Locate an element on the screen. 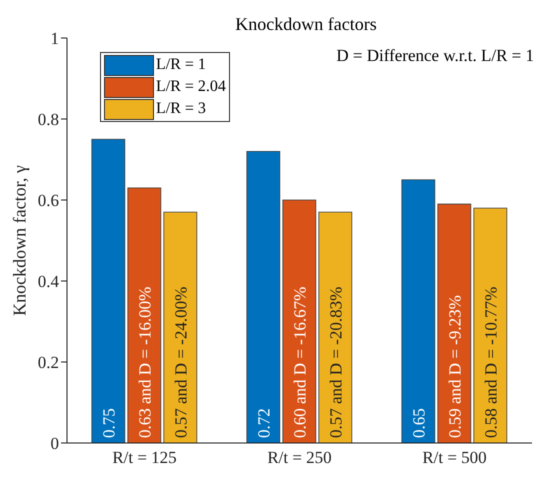 Image resolution: width=552 pixels, height=487 pixels. y-tick-label: 0.4 is located at coordinates (49, 282).